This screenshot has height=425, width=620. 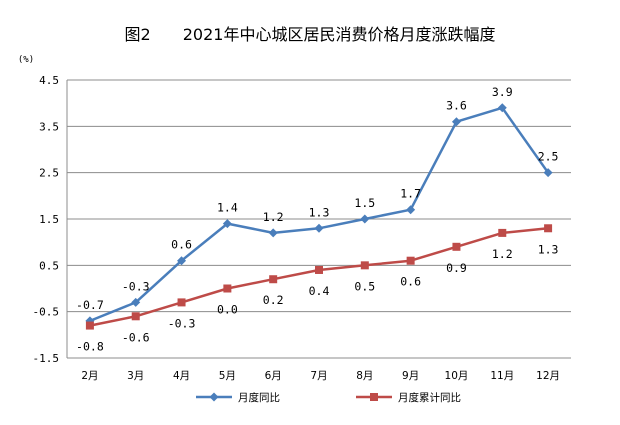 What do you see at coordinates (429, 397) in the screenshot?
I see `legend-label: 月度累计同比` at bounding box center [429, 397].